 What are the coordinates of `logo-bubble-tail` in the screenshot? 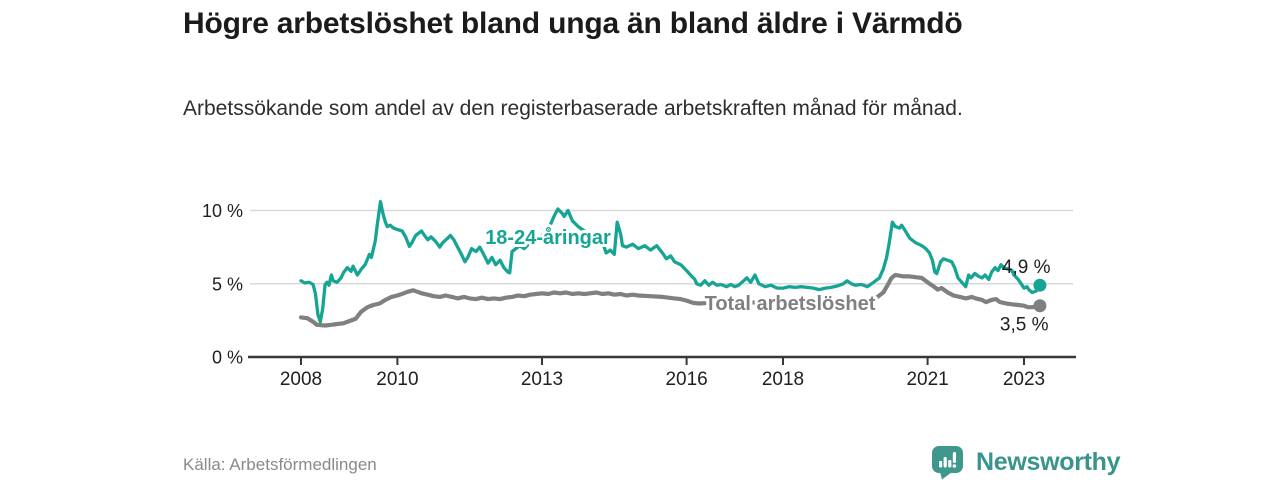 It's located at (946, 475).